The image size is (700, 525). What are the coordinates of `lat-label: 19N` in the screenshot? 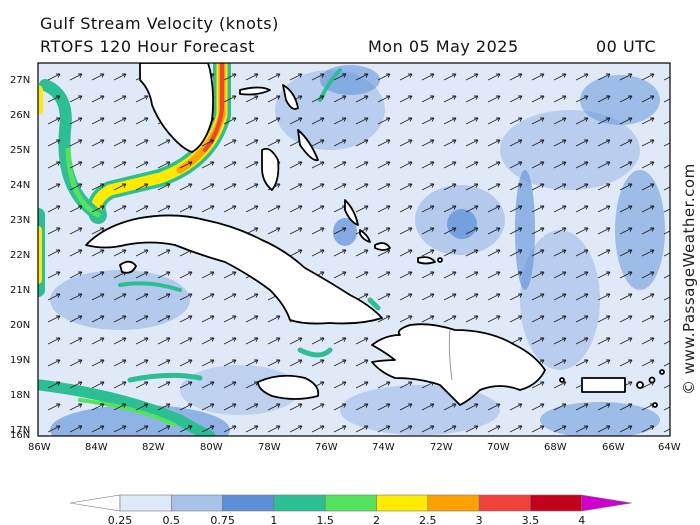 It's located at (20, 360).